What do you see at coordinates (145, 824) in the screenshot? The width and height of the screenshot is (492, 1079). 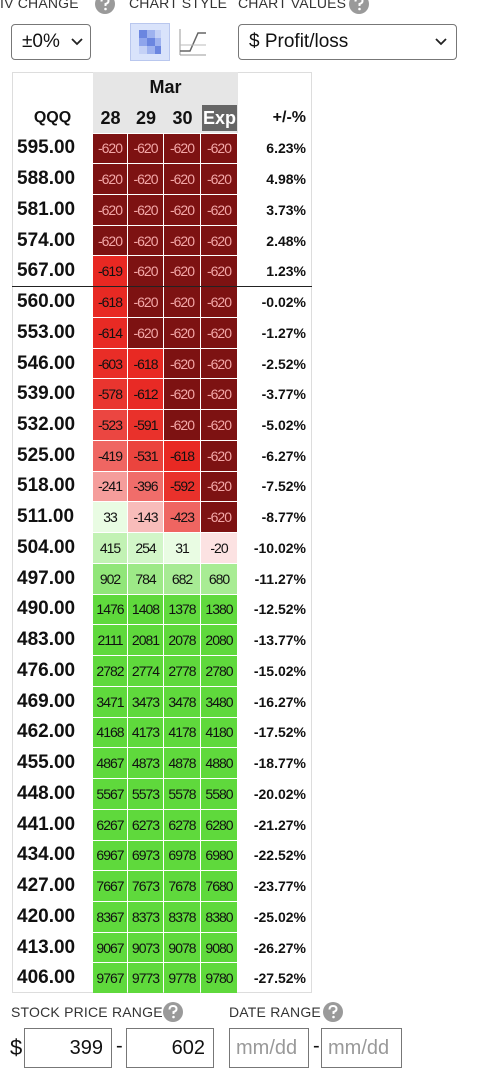 I see `pl-cell: 6273` at bounding box center [145, 824].